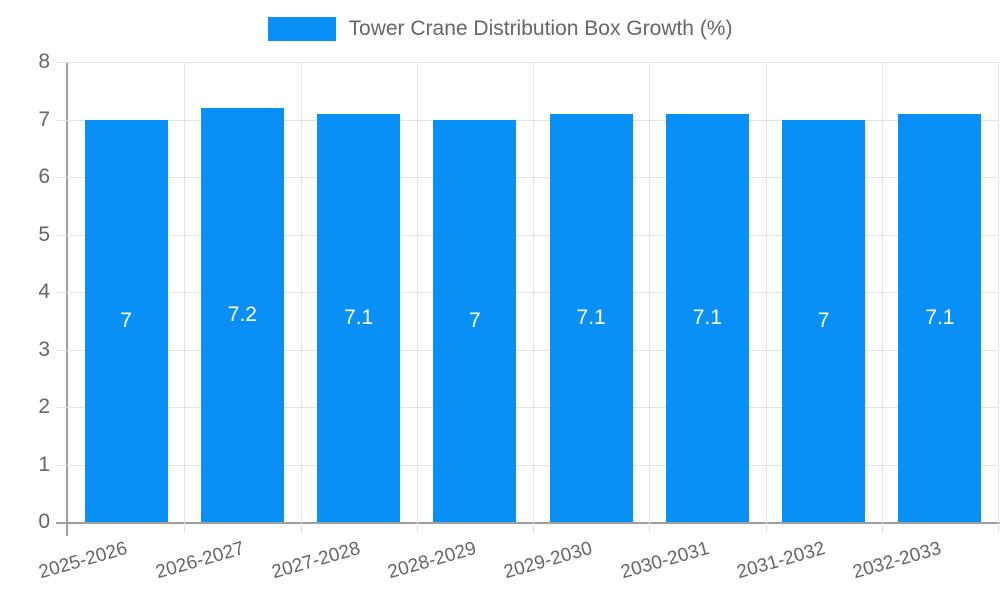  I want to click on x-tick-label: 2027-2028, so click(316, 561).